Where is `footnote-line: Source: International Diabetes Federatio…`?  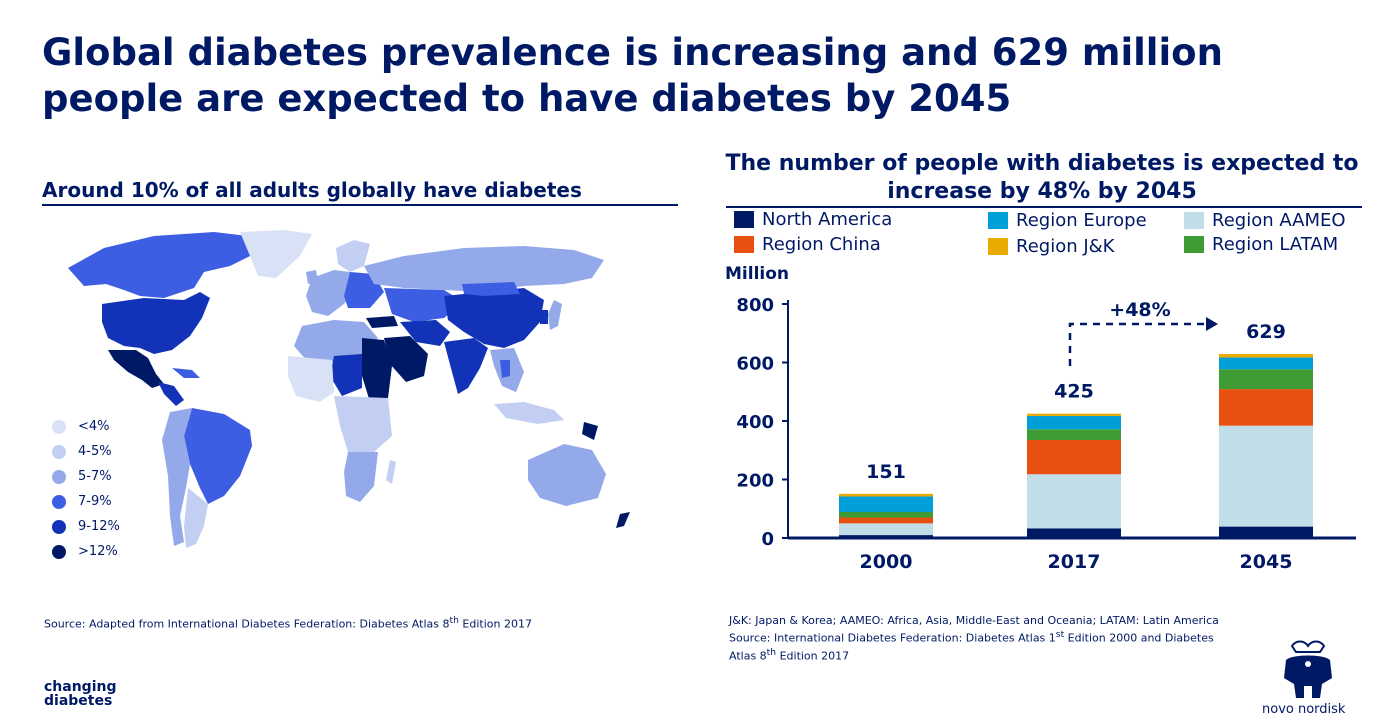
footnote-line: Source: International Diabetes Federatio… is located at coordinates (1009, 637).